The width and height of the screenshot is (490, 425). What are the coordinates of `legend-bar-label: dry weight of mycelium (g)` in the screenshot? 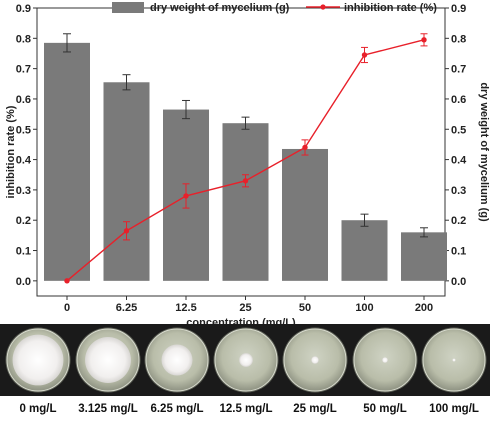 It's located at (220, 8).